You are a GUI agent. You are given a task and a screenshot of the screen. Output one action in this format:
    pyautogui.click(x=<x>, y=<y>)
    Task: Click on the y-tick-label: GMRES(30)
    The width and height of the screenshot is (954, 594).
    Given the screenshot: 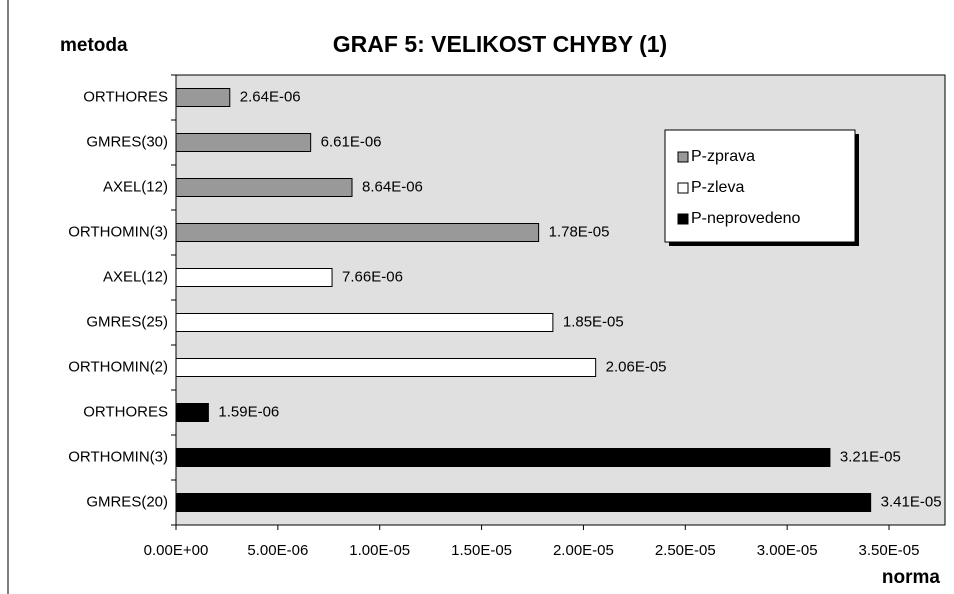 What is the action you would take?
    pyautogui.click(x=127, y=141)
    